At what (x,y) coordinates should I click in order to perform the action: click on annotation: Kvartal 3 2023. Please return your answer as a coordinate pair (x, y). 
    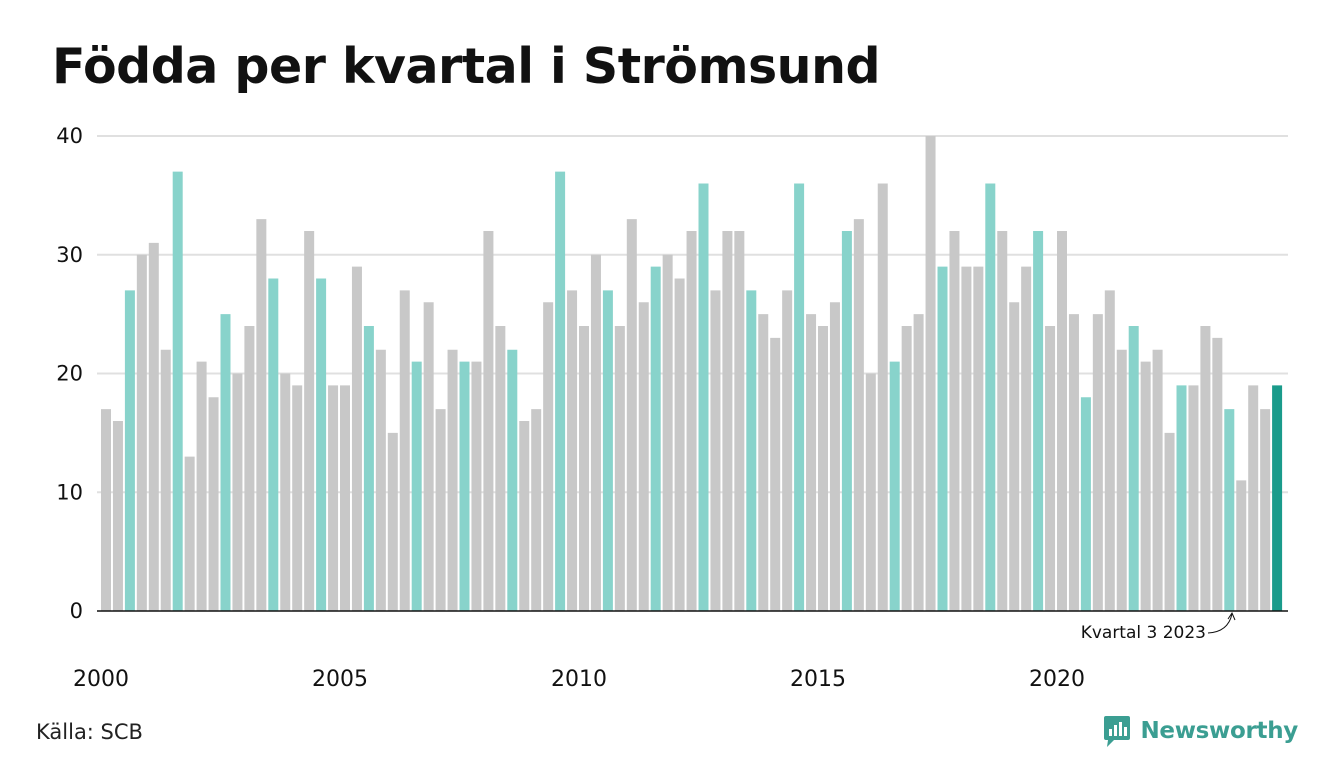
    Looking at the image, I should click on (1158, 627).